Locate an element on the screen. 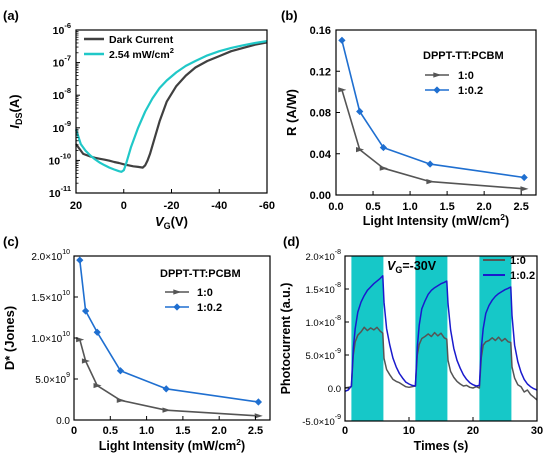 The image size is (550, 458). y-tick-label: 10⁻⁷ is located at coordinates (62, 62).